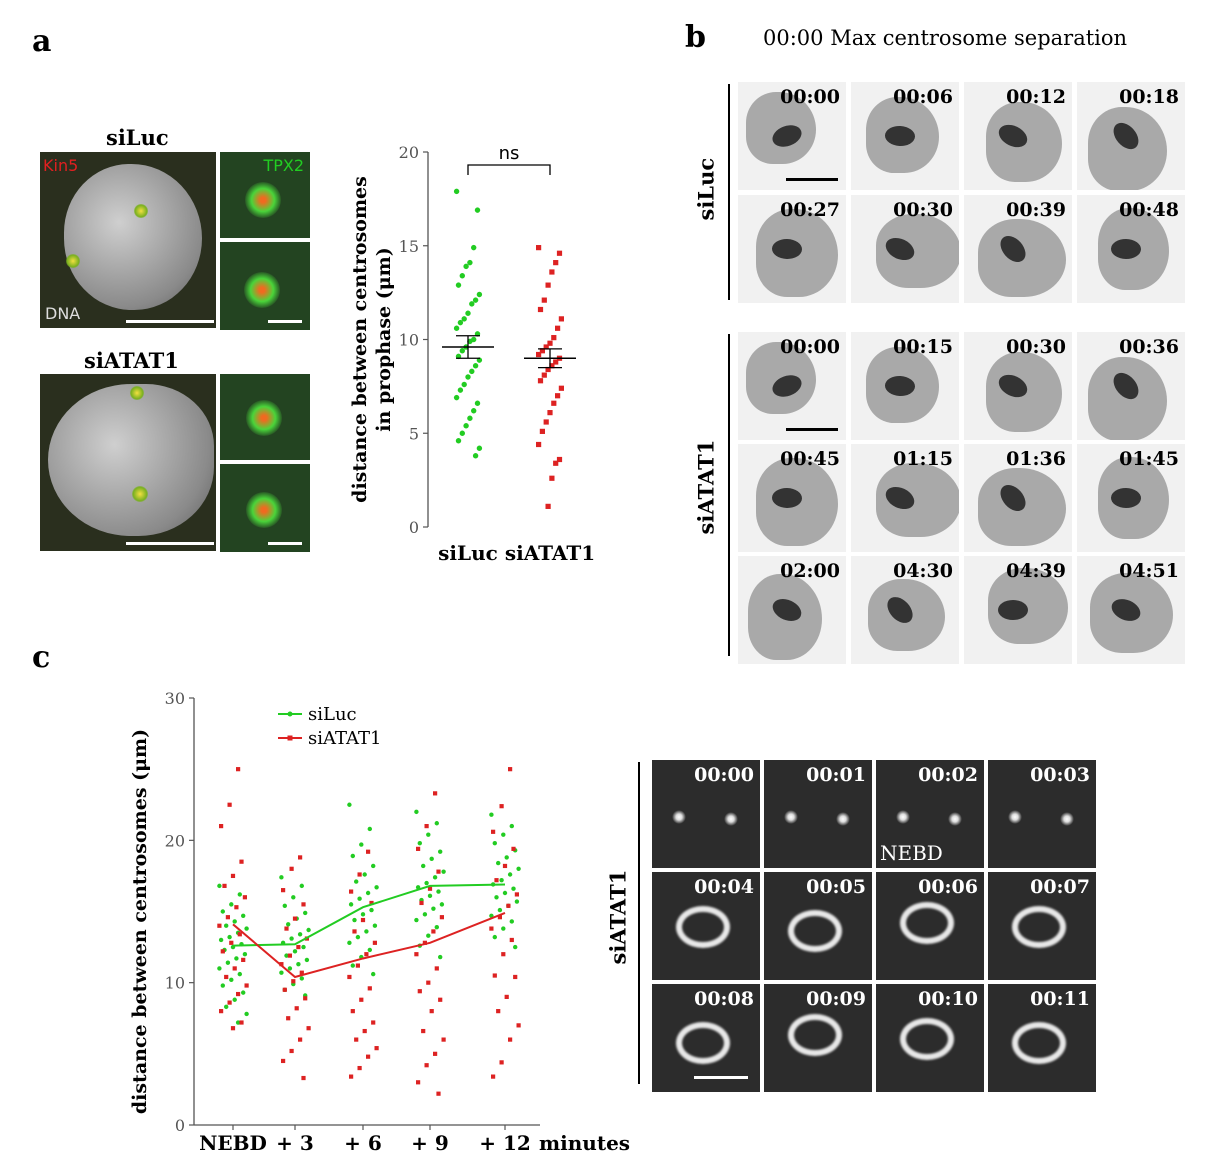 The height and width of the screenshot is (1174, 1213). I want to click on timelapse-frame: 00:27, so click(792, 249).